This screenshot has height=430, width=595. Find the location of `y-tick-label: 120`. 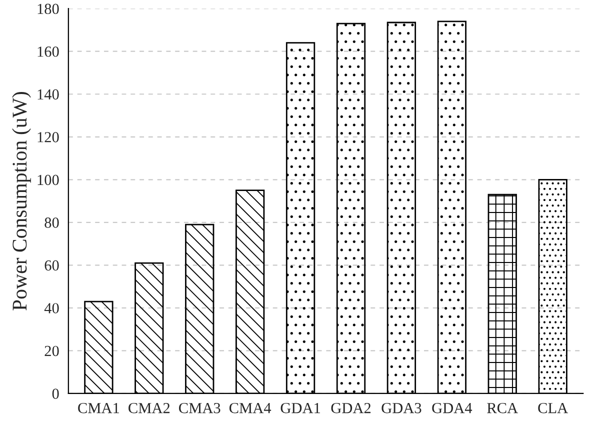

y-tick-label: 120 is located at coordinates (48, 137).